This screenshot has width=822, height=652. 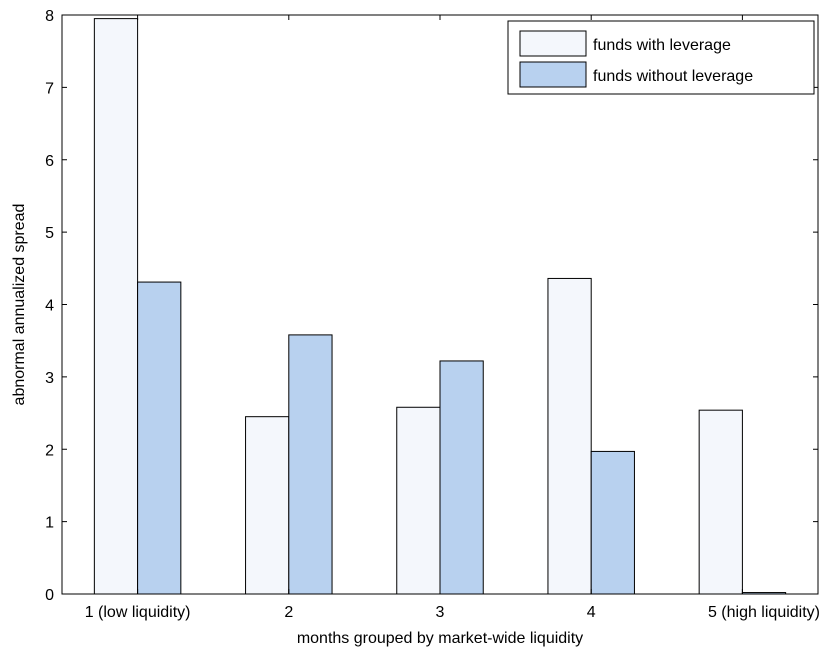 What do you see at coordinates (49, 88) in the screenshot?
I see `y-tick-label: 7` at bounding box center [49, 88].